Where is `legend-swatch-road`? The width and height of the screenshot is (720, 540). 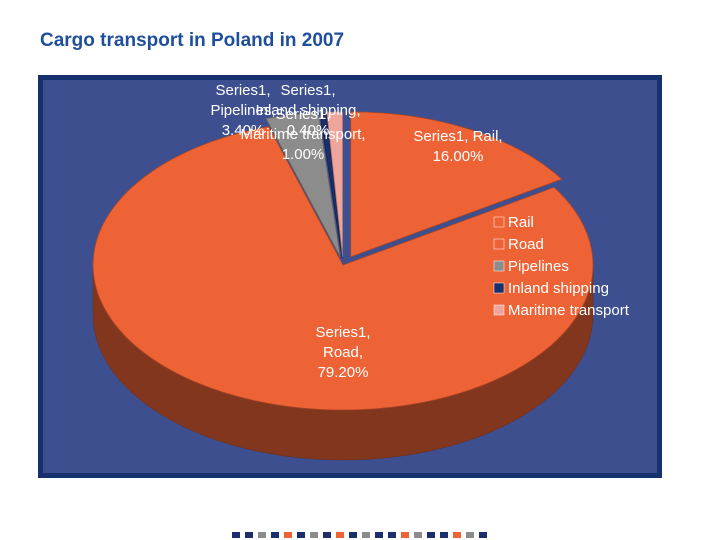
legend-swatch-road is located at coordinates (499, 244).